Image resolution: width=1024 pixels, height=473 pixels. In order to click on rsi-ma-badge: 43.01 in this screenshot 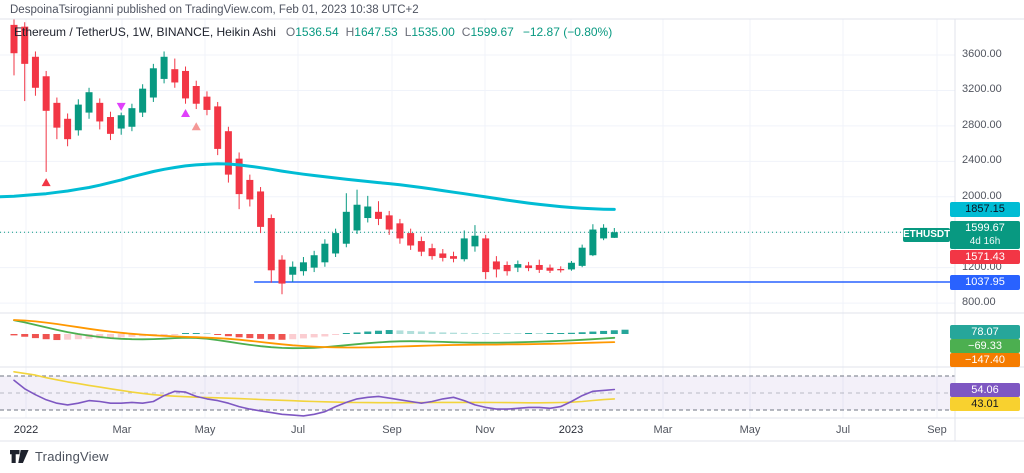, I will do `click(985, 404)`.